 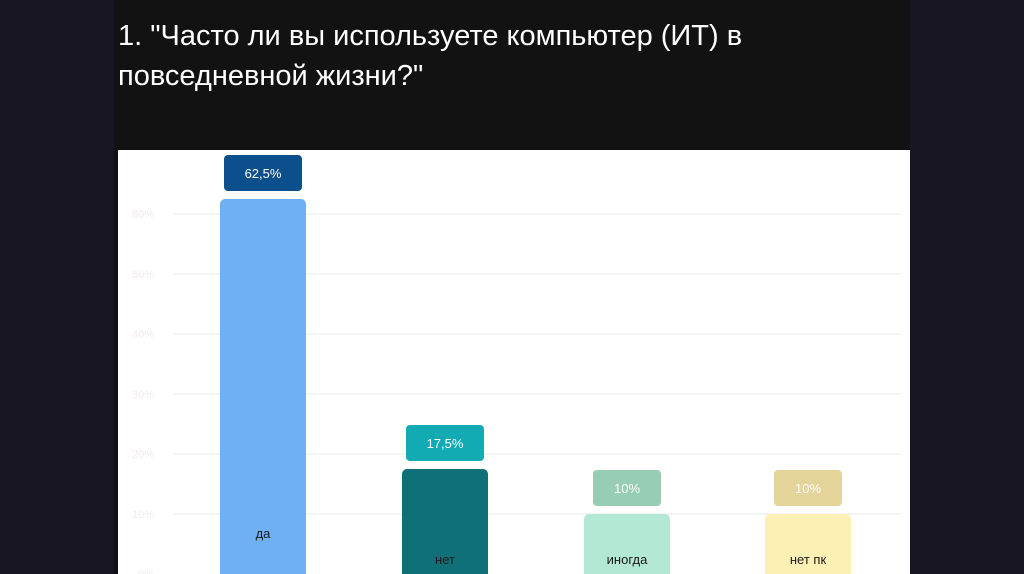 I want to click on y-axis-ticks: 0% 10% 20% 30% 40% 50% 60%, so click(x=143, y=391).